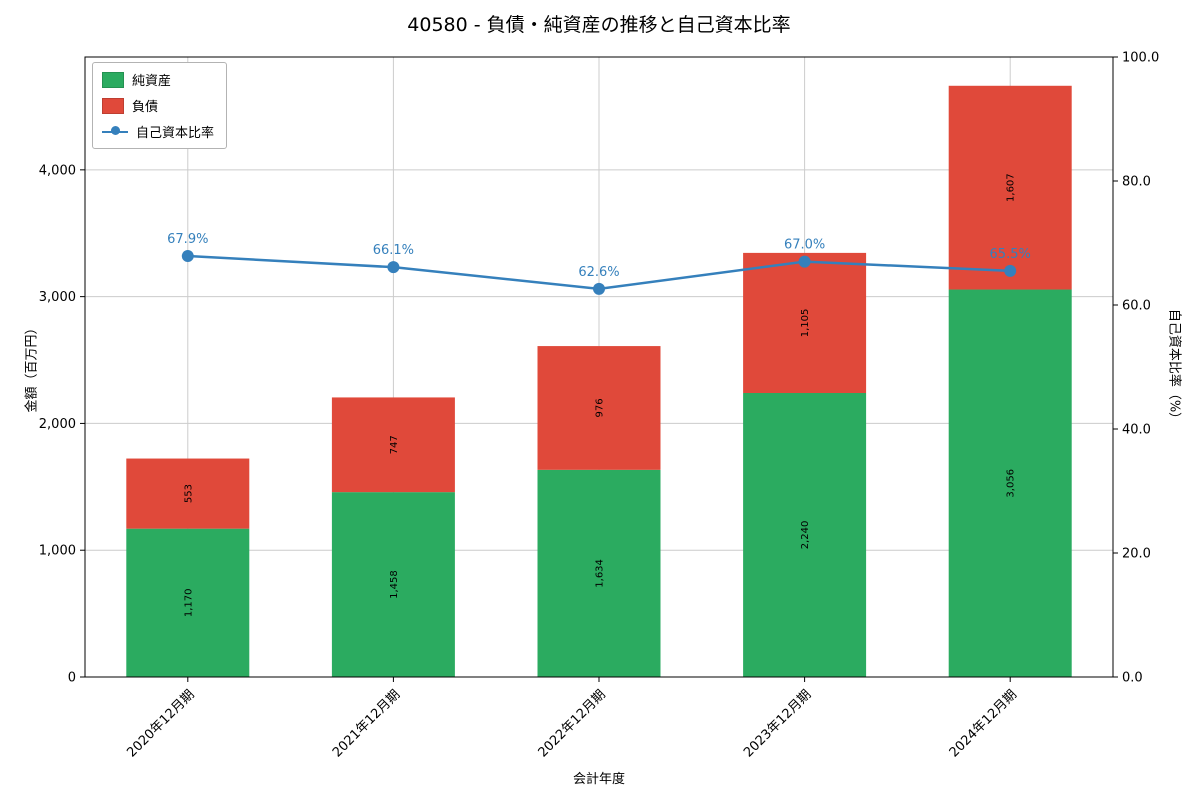 The width and height of the screenshot is (1200, 800). I want to click on equity-ratio-value-label: 67.9%, so click(187, 239).